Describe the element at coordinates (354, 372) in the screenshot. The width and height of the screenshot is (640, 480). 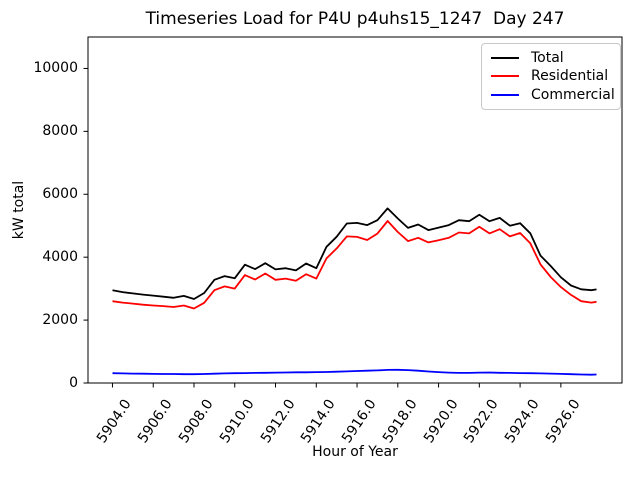
I see `commercial-line` at that location.